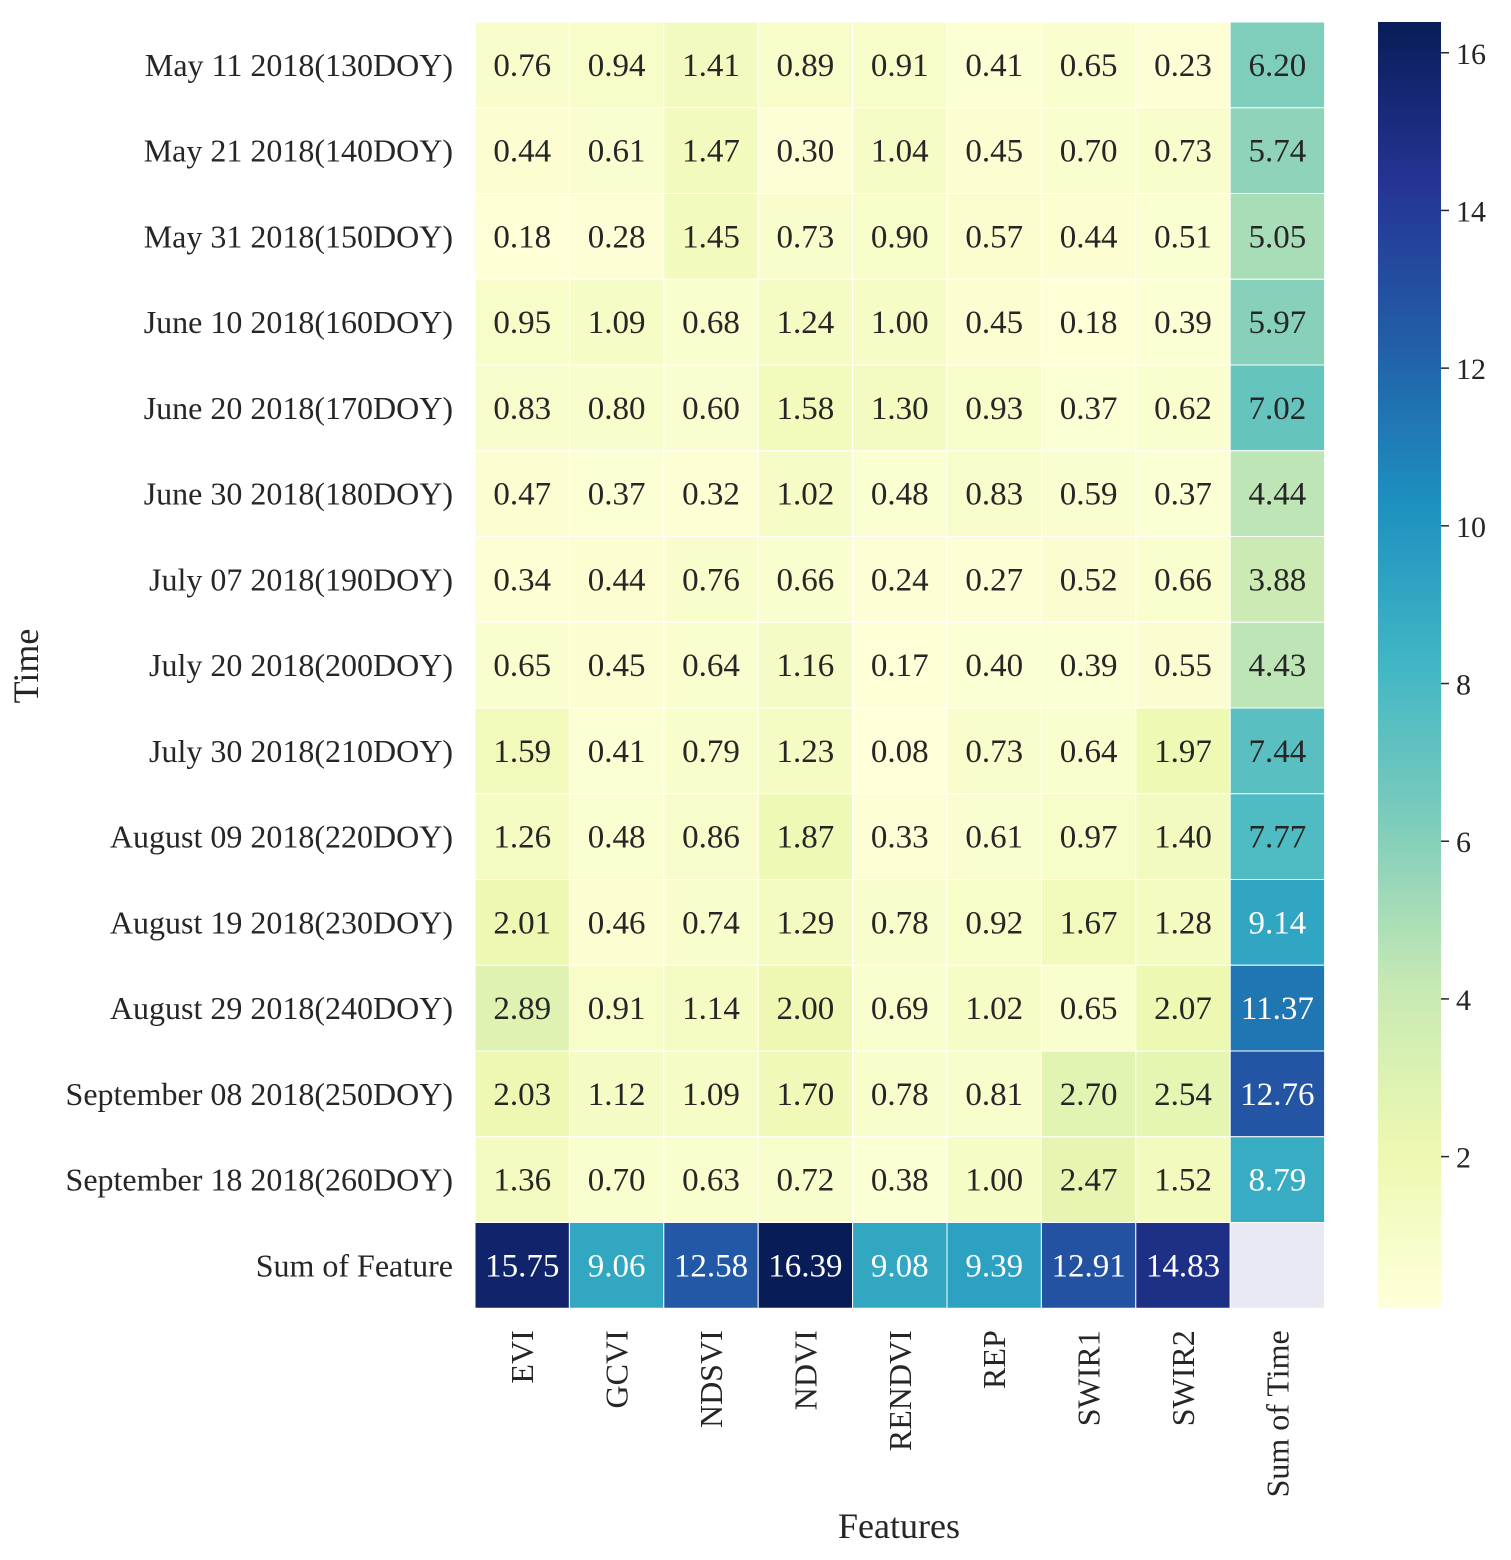  I want to click on cell-value-label-r14-c7: 14.83, so click(1183, 1266).